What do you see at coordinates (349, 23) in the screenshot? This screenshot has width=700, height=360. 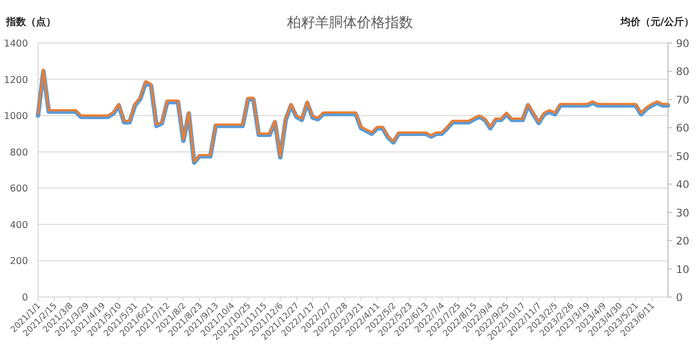 I see `chart-title: 柏籽羊胴体价格指数` at bounding box center [349, 23].